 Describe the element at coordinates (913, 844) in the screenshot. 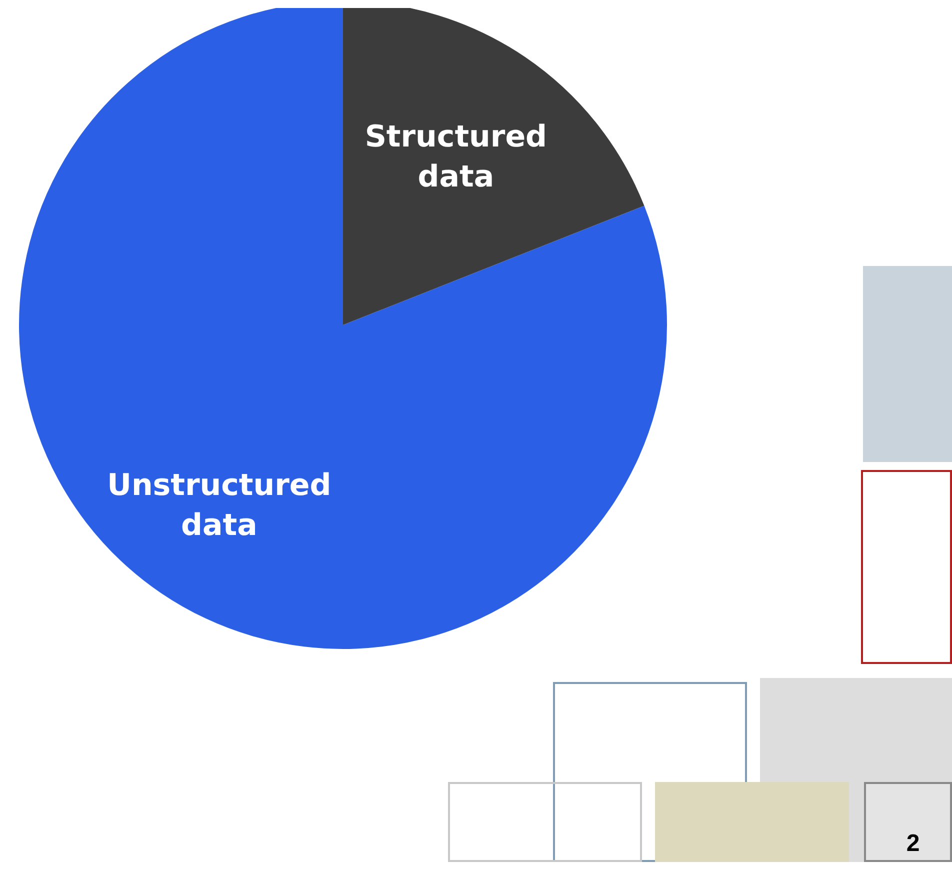

I see `text: 2` at that location.